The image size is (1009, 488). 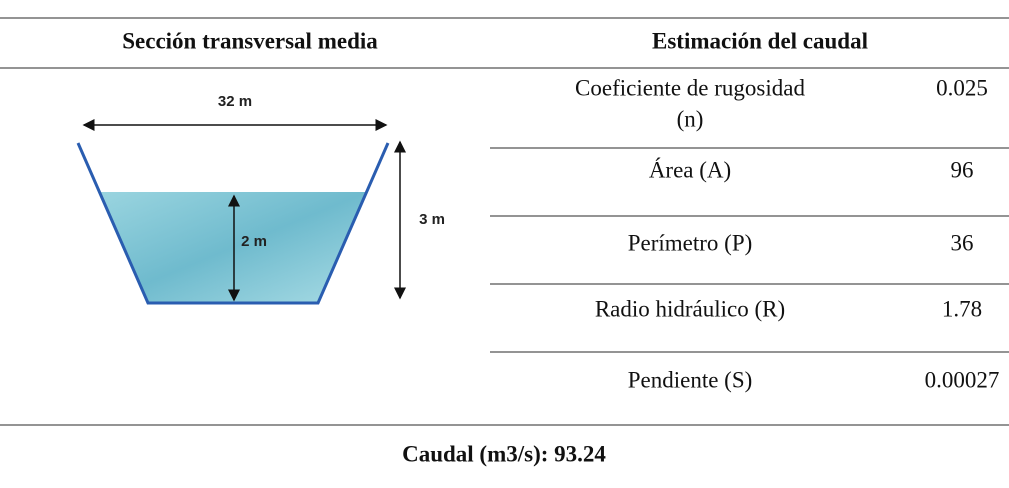 I want to click on water-depth-label: 2 m, so click(x=254, y=241).